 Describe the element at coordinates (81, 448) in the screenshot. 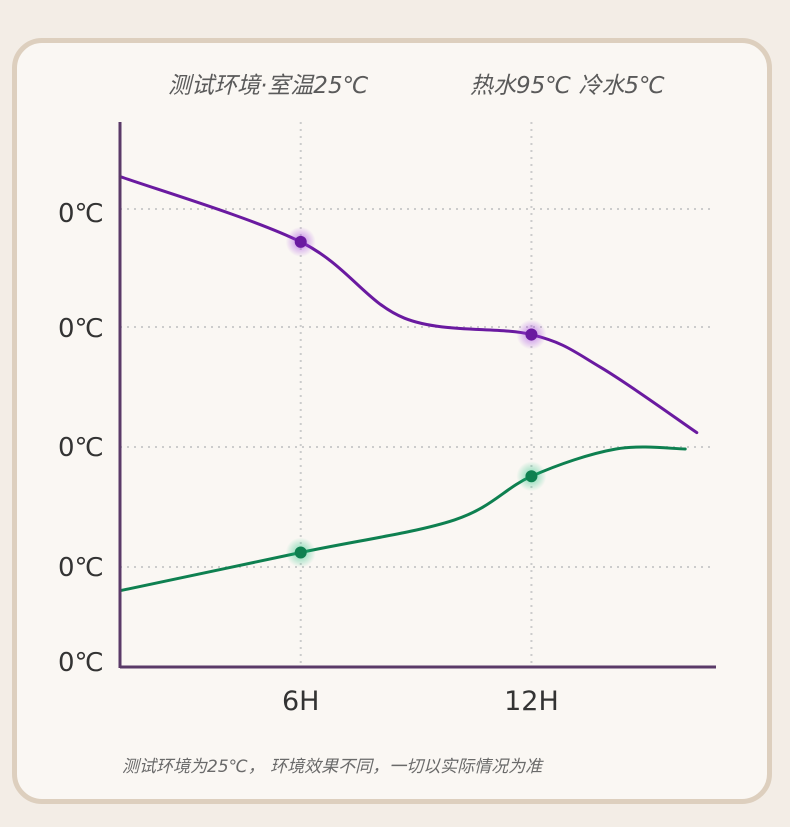

I see `y-tick-label-2: 0℃` at that location.